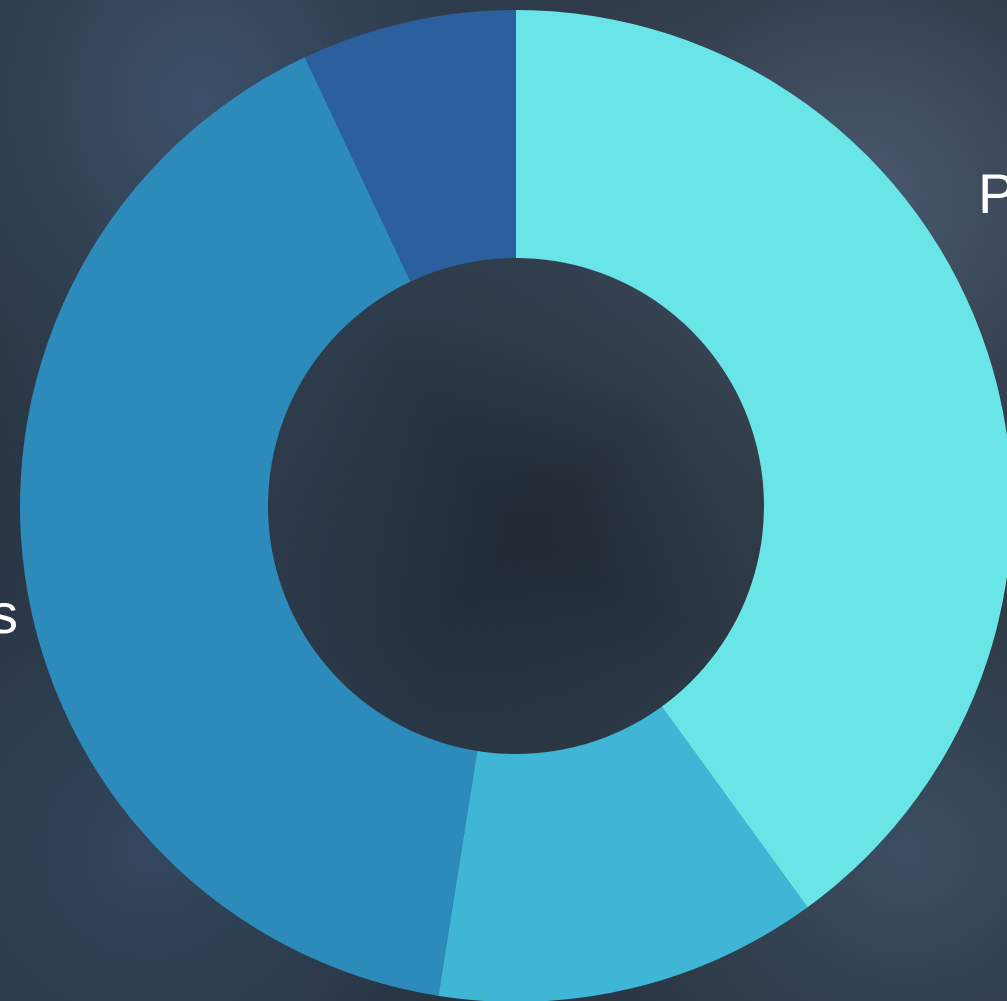 This screenshot has height=1001, width=1007. What do you see at coordinates (9, 613) in the screenshot?
I see `slice-label-left: s` at bounding box center [9, 613].